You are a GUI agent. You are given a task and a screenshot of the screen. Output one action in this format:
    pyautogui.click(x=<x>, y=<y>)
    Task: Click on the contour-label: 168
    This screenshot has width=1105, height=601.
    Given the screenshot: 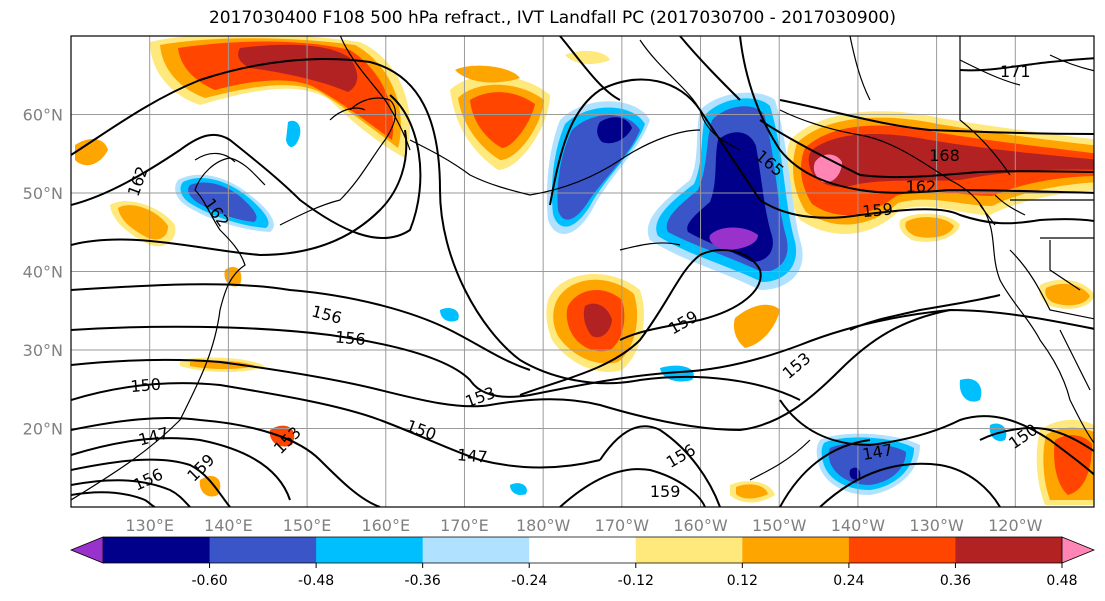 What is the action you would take?
    pyautogui.click(x=944, y=155)
    